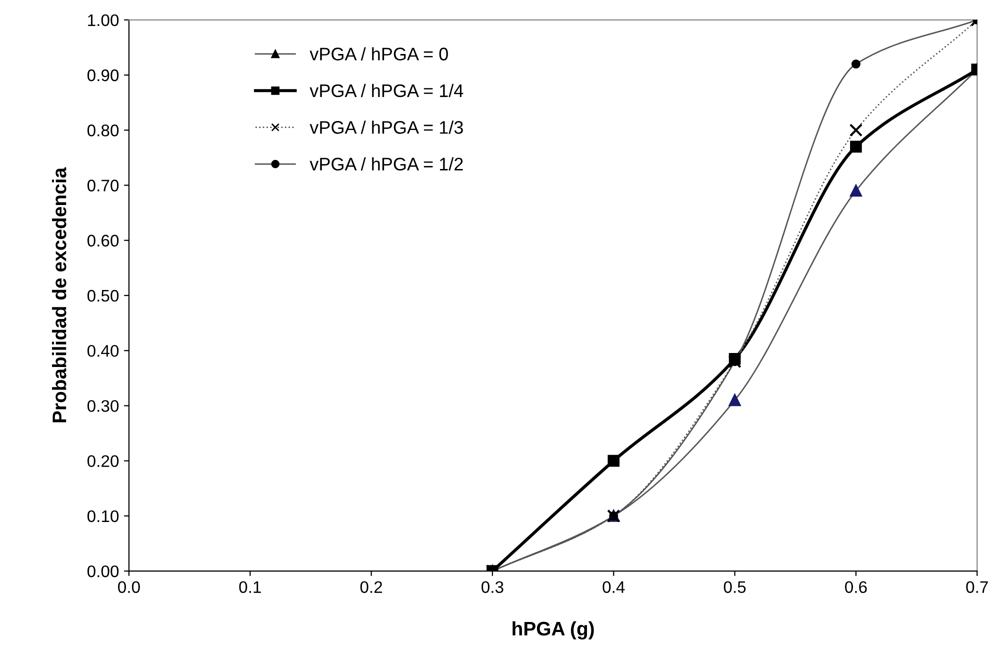 The image size is (992, 664). I want to click on x-tick-label: 0.7, so click(977, 587).